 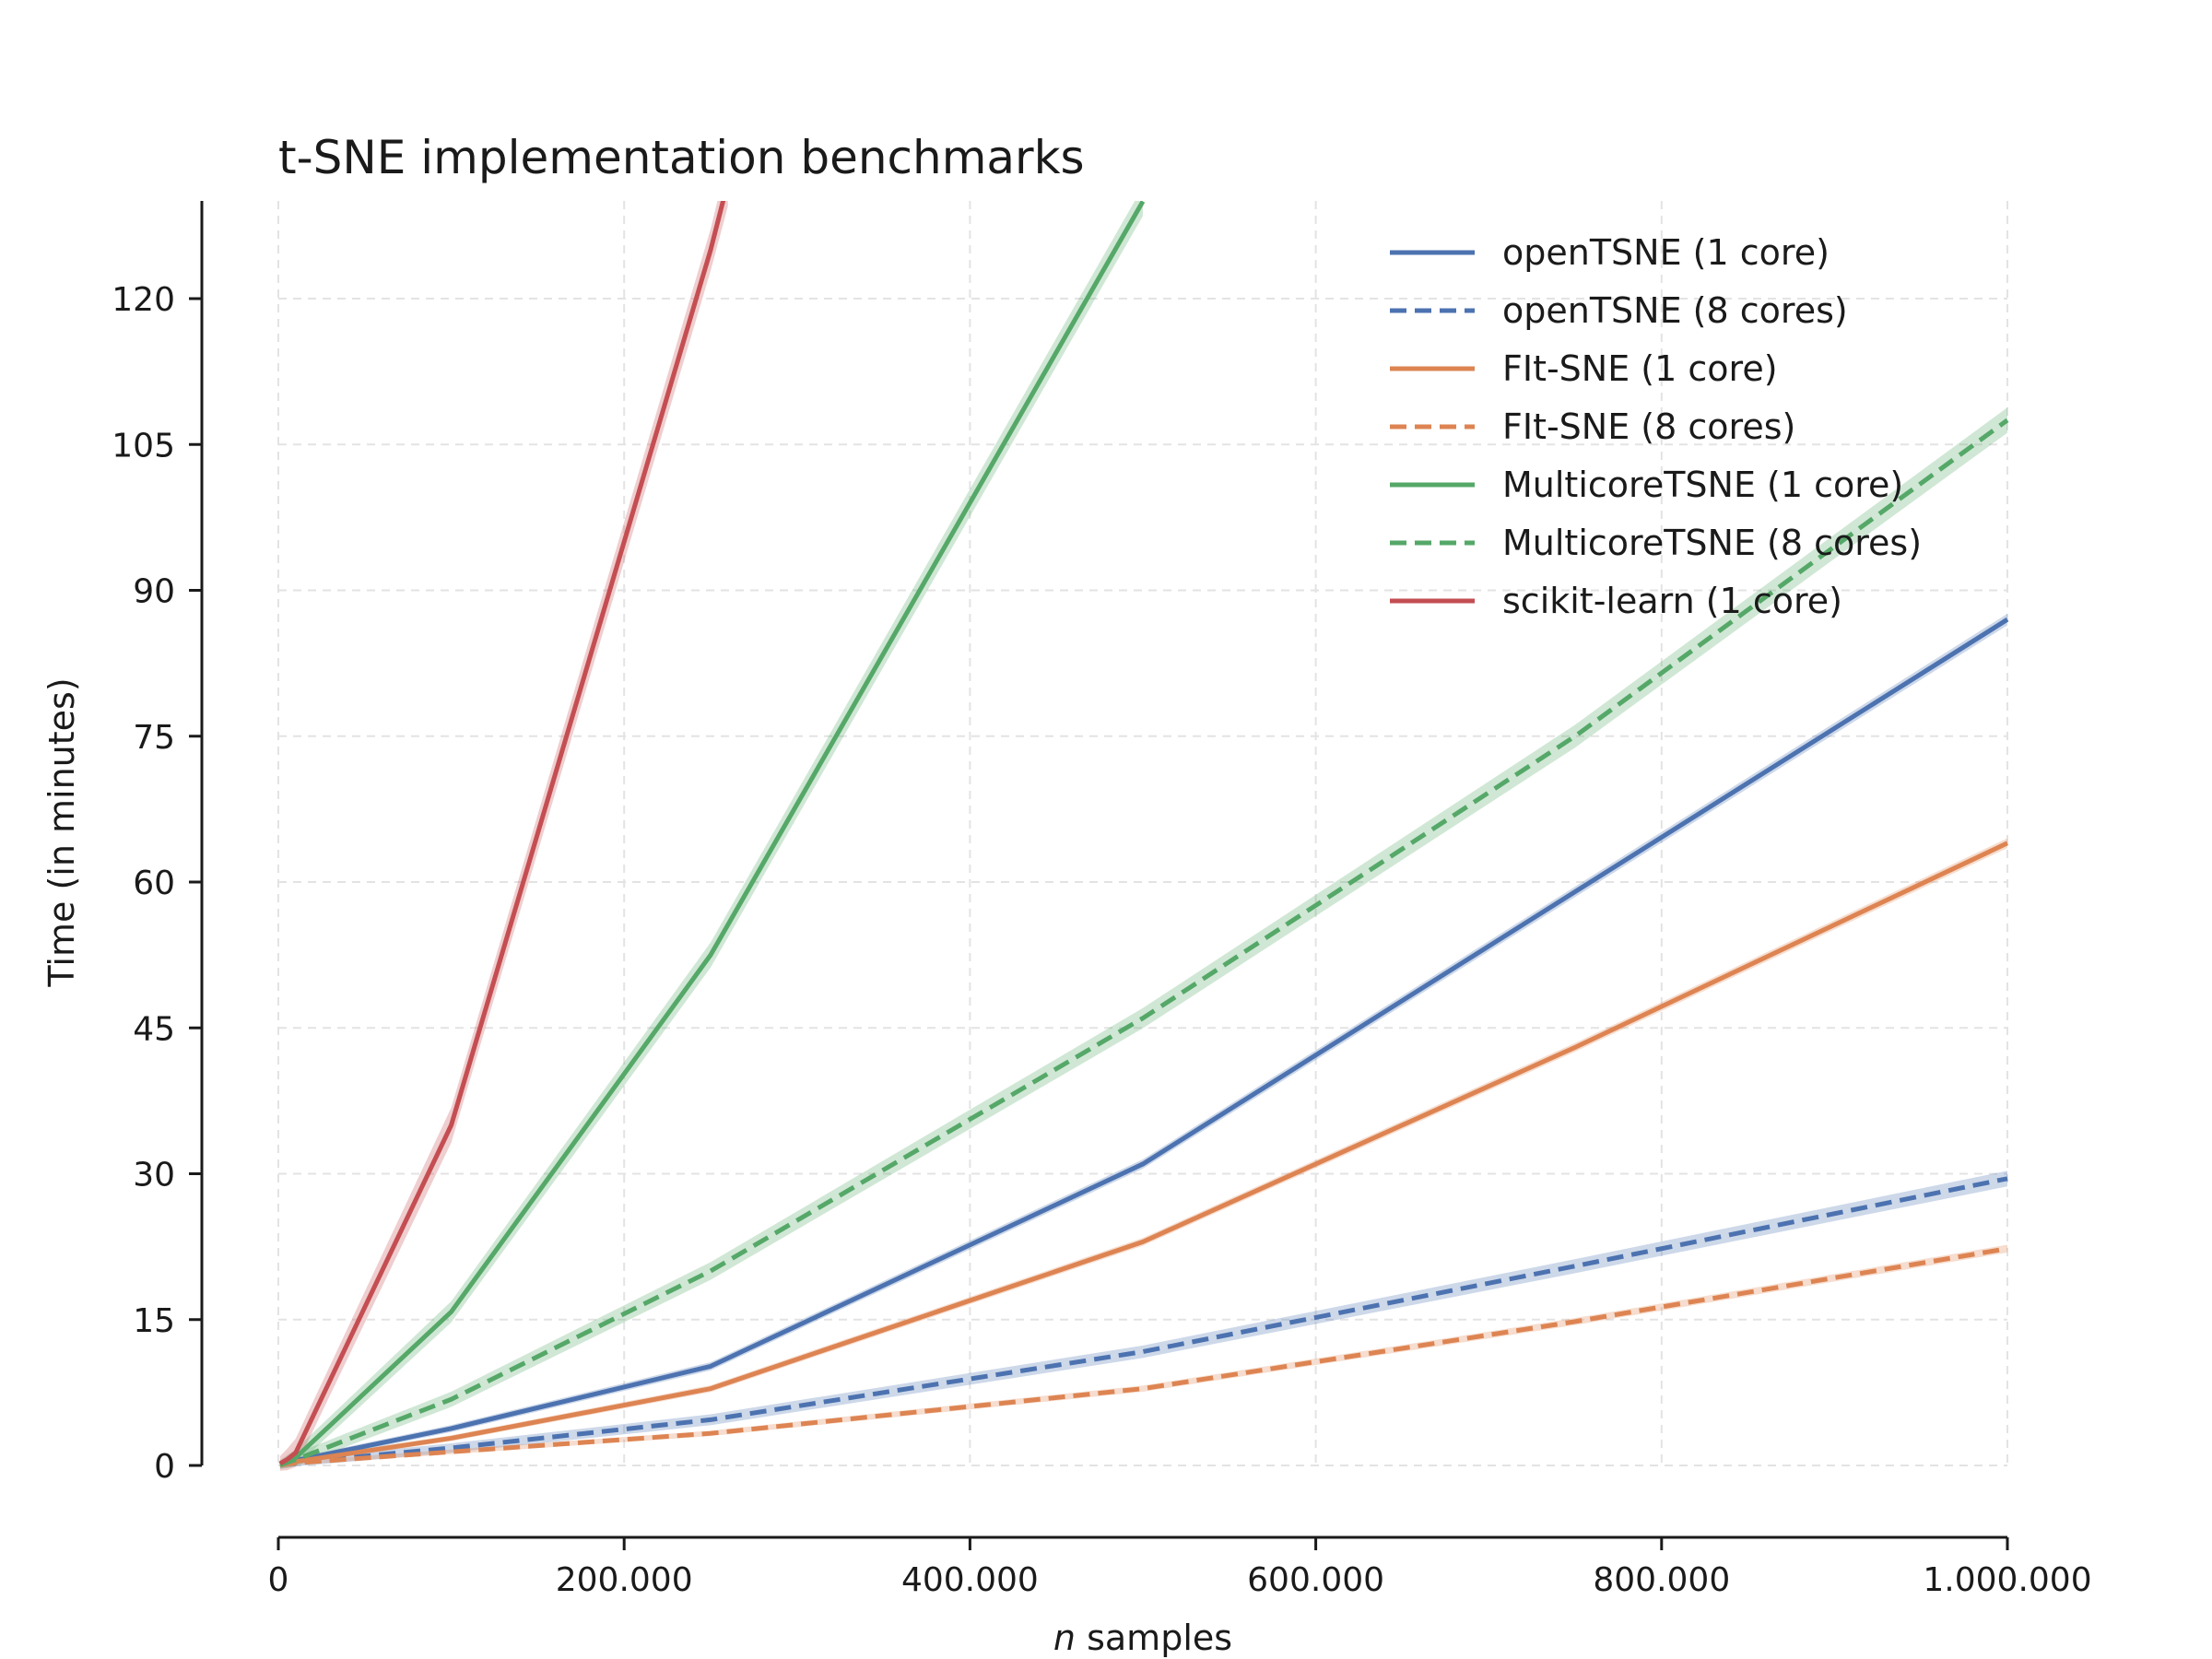 I want to click on y-tick-label: 90, so click(x=154, y=592).